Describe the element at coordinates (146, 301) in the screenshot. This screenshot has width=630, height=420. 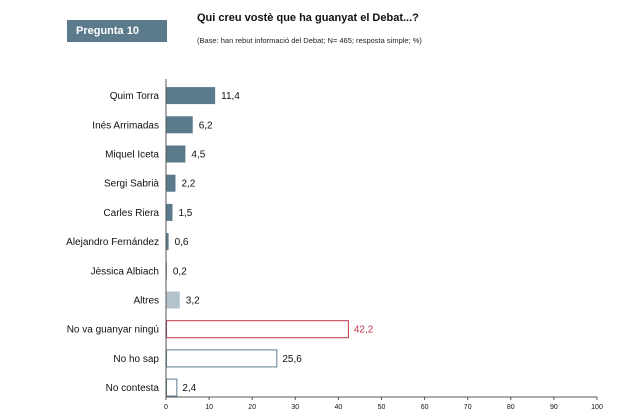
I see `category-label: Altres` at that location.